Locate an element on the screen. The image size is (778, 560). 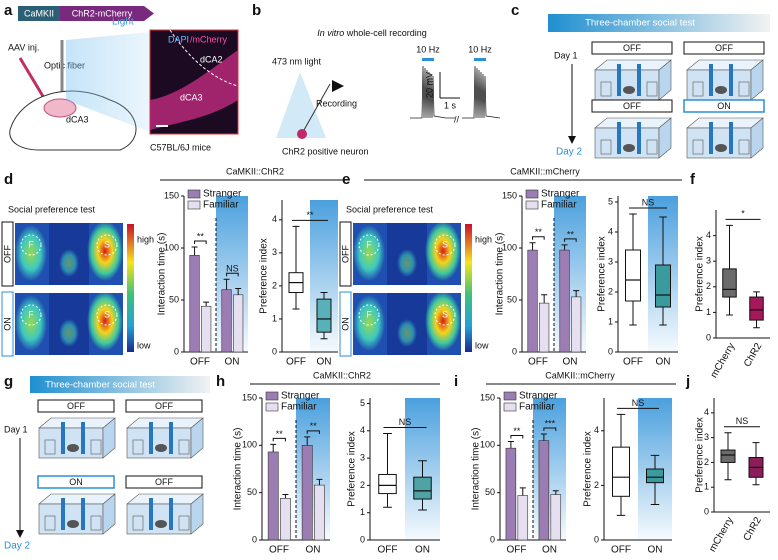
condition-label: OFF is located at coordinates (632, 106).